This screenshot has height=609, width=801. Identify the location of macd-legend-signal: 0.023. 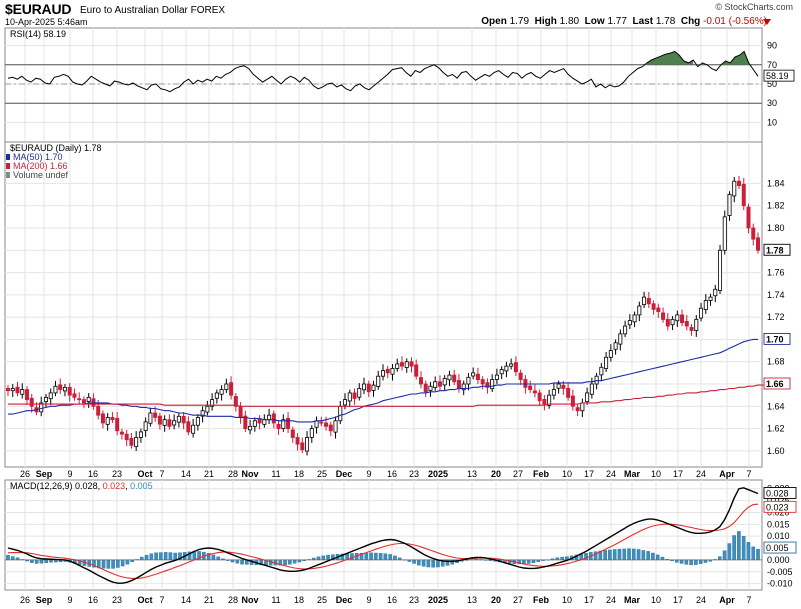
(114, 486).